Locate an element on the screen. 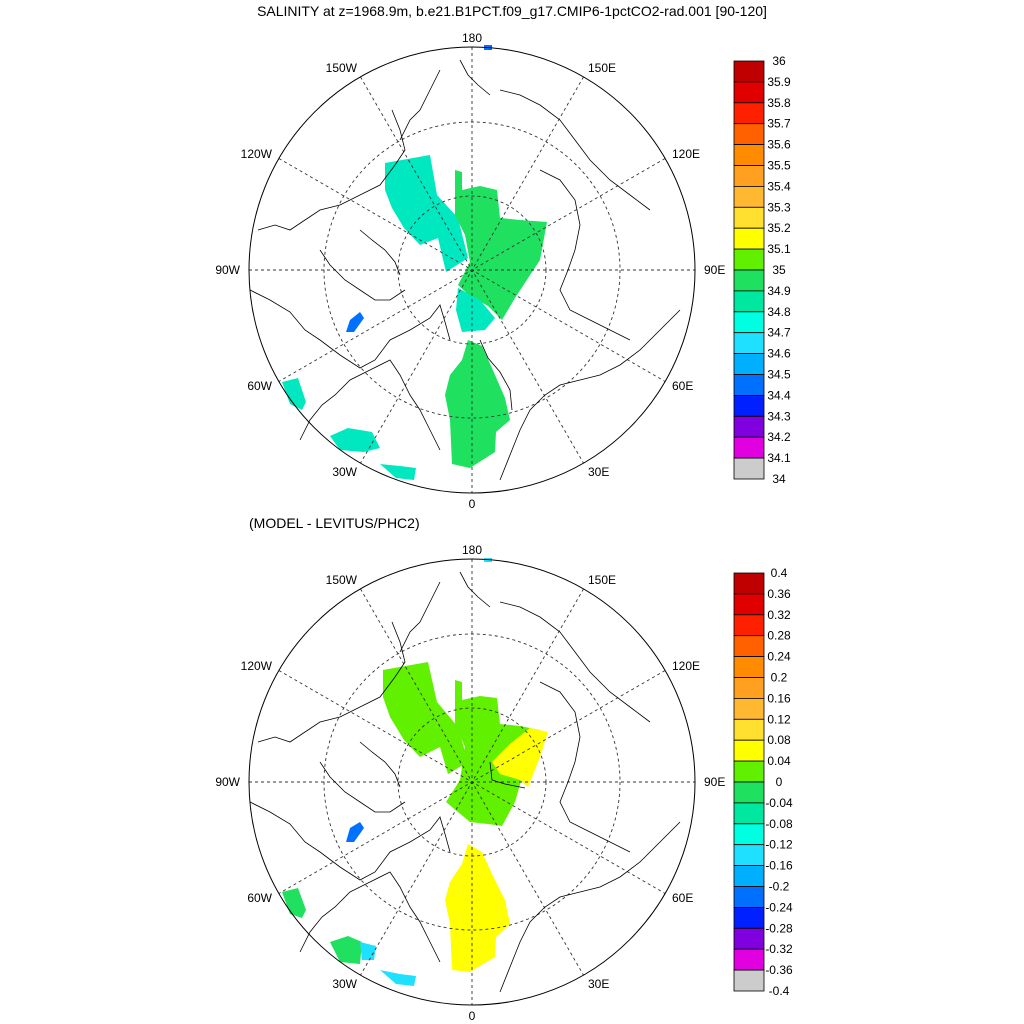 This screenshot has height=1024, width=1024. colorbar-label: -0.36 is located at coordinates (779, 970).